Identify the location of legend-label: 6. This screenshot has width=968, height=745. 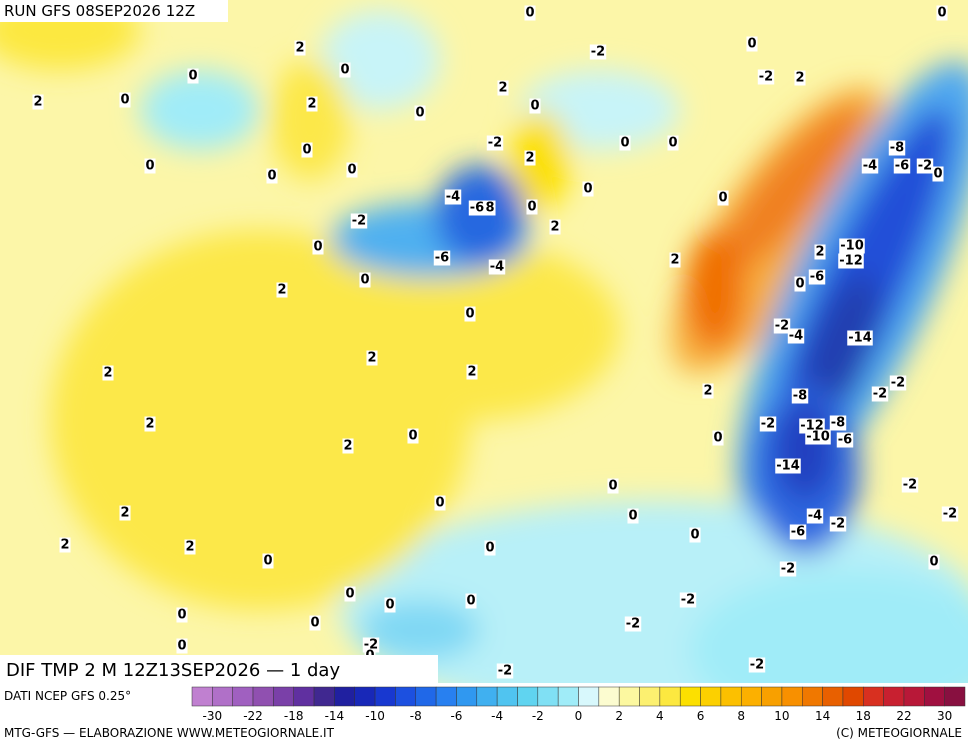
(701, 716).